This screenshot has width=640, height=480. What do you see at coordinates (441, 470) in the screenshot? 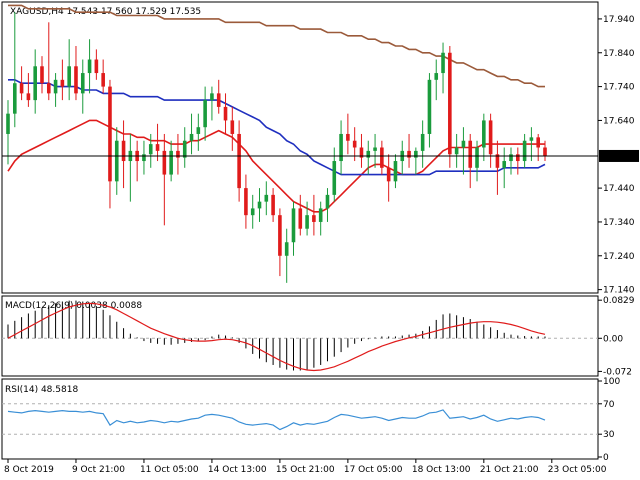
I see `time-tick-label: 18 Oct 13:00` at bounding box center [441, 470].